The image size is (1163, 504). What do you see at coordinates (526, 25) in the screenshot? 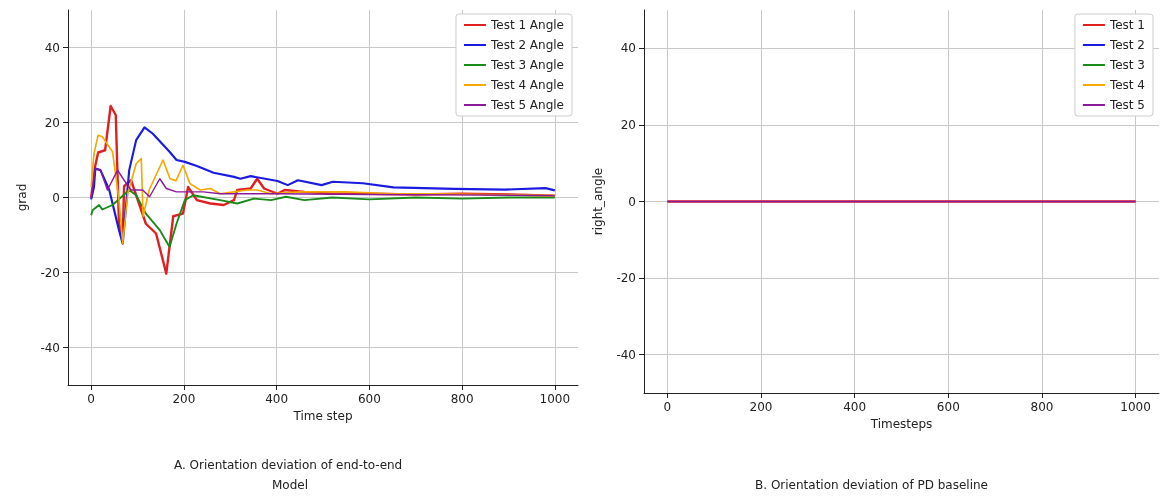
I see `legend-label: Test 1 Angle` at bounding box center [526, 25].